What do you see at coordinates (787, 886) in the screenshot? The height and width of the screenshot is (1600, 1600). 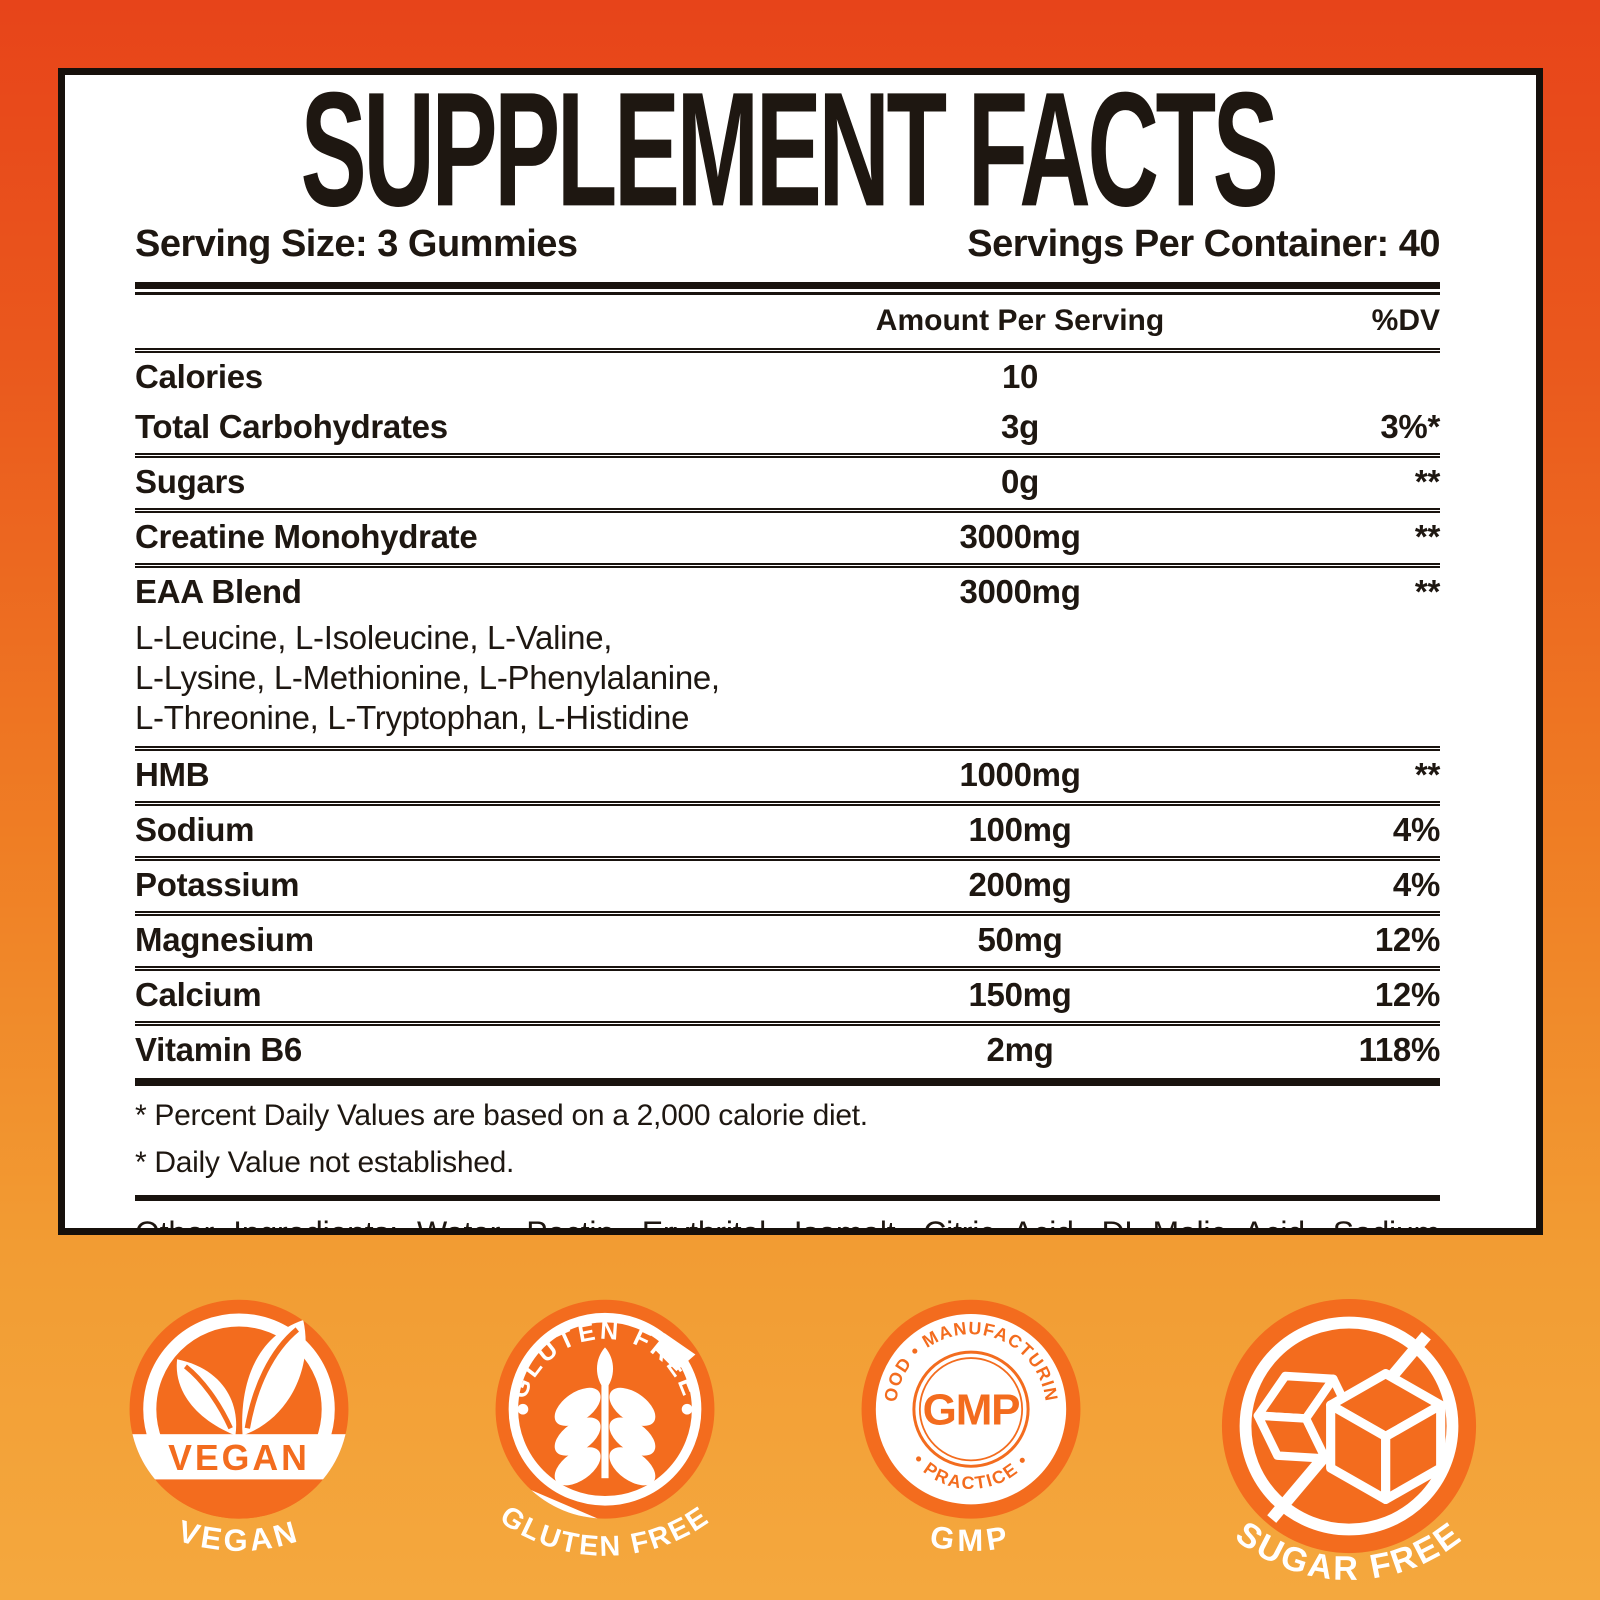 I see `table-row-potassium: Potassium 200mg 4%` at bounding box center [787, 886].